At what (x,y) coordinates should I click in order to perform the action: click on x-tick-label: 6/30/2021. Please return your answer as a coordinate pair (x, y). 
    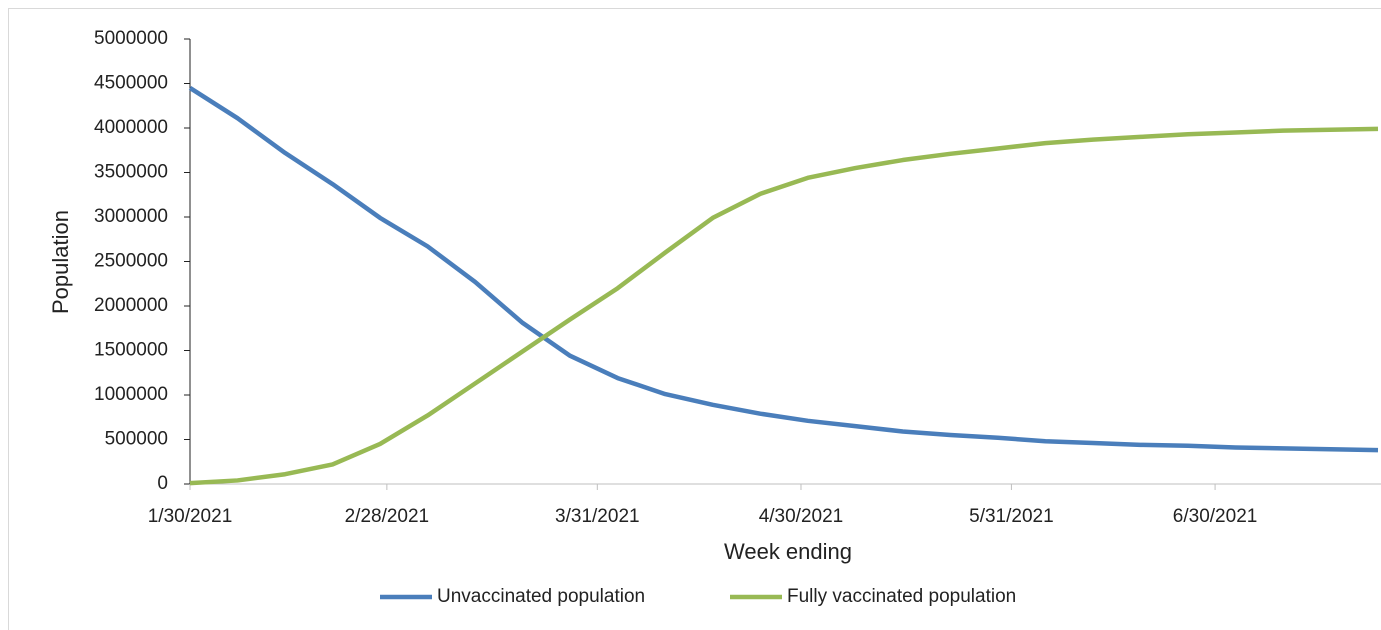
    Looking at the image, I should click on (1215, 516).